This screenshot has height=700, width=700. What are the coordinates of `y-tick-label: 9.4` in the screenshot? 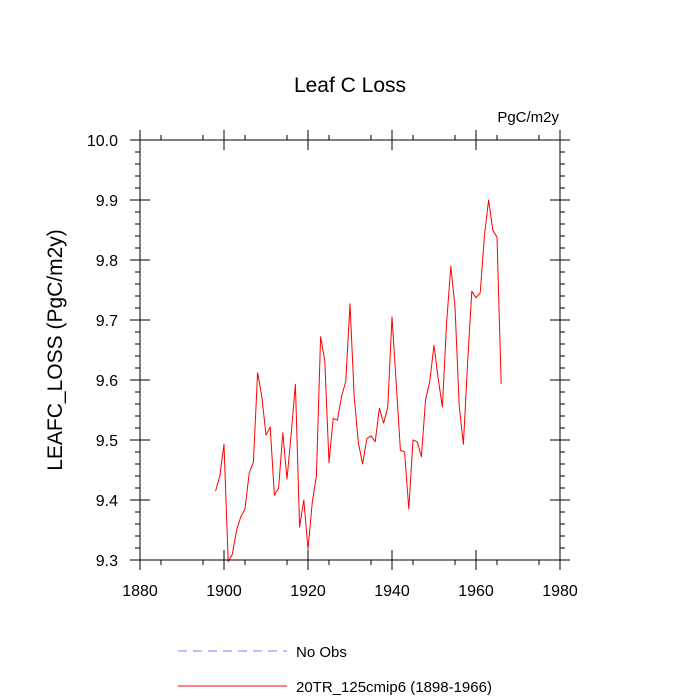 It's located at (107, 501).